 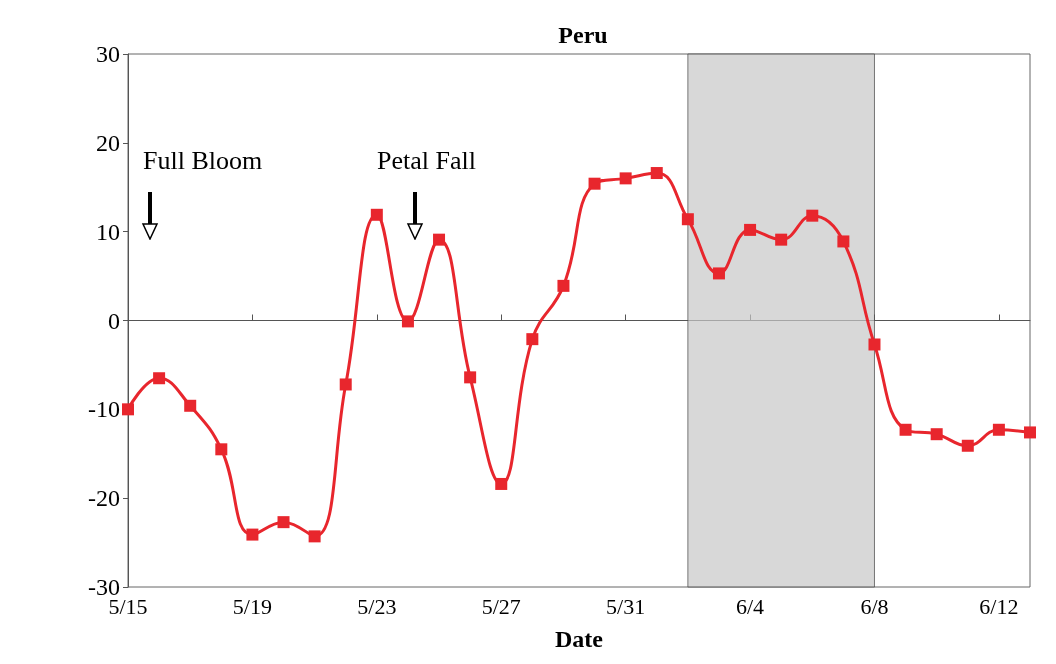 What do you see at coordinates (426, 161) in the screenshot?
I see `annotation: Petal Fall` at bounding box center [426, 161].